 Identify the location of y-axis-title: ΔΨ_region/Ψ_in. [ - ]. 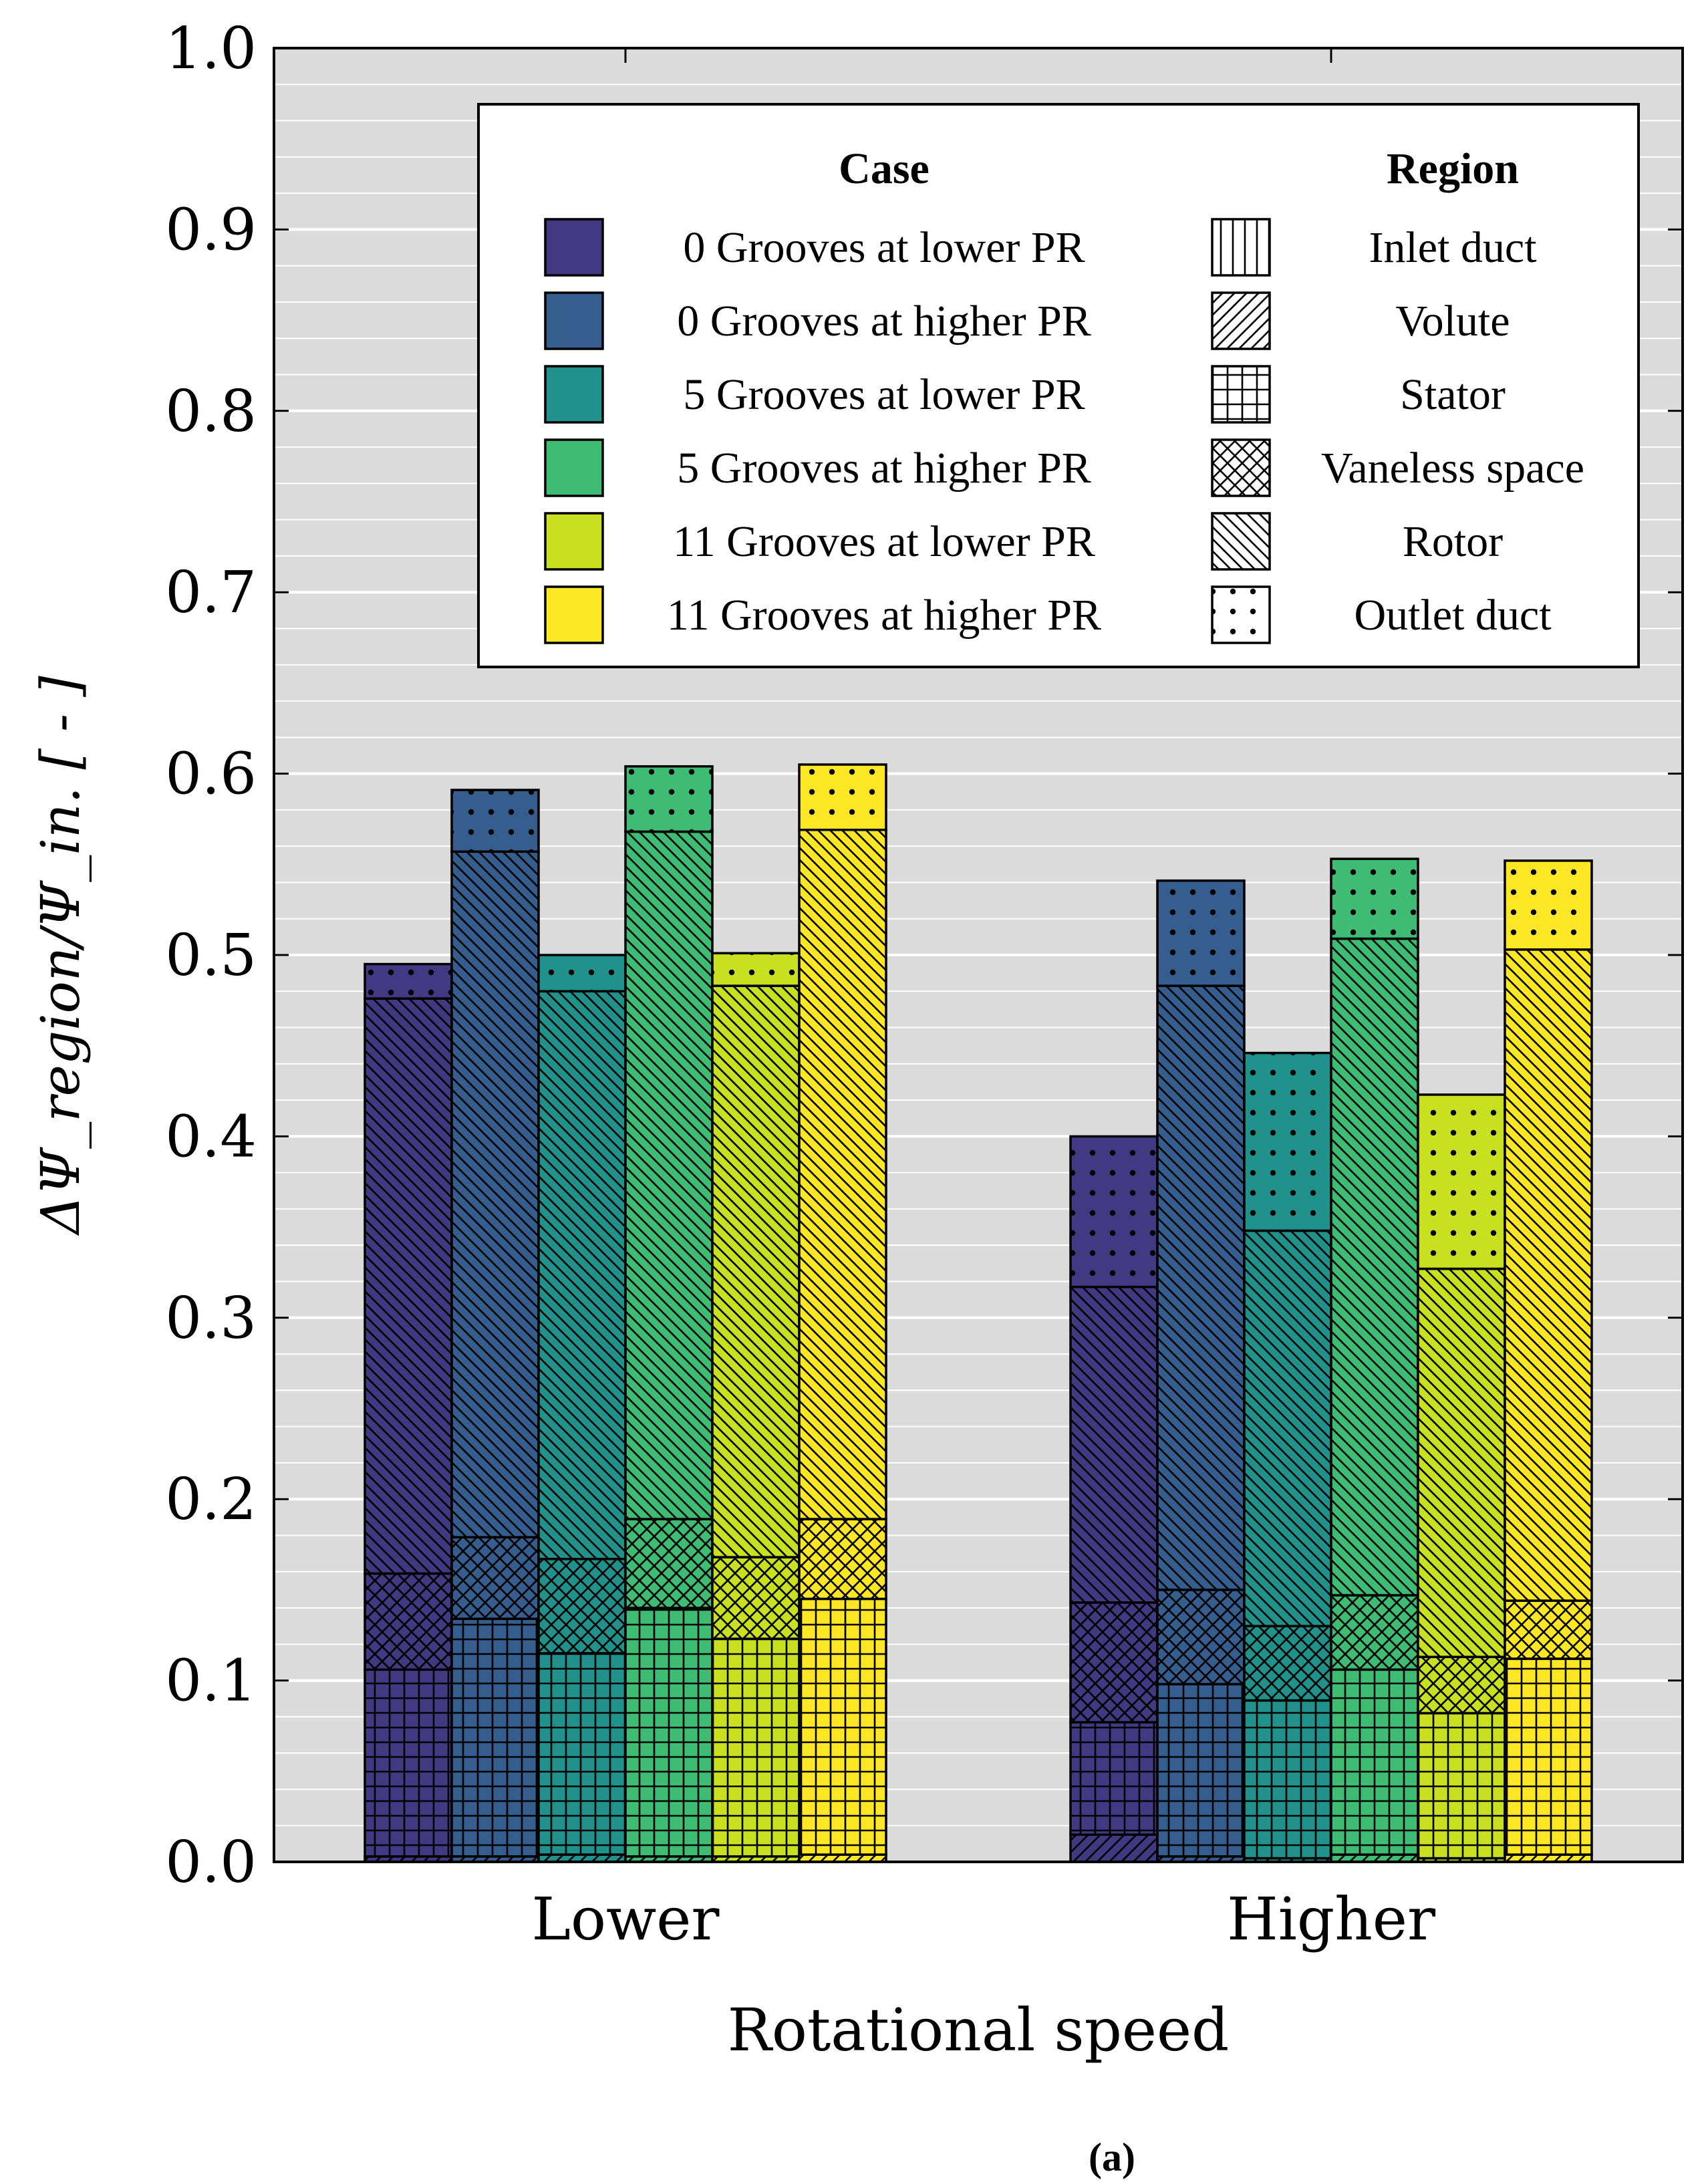
(60, 956).